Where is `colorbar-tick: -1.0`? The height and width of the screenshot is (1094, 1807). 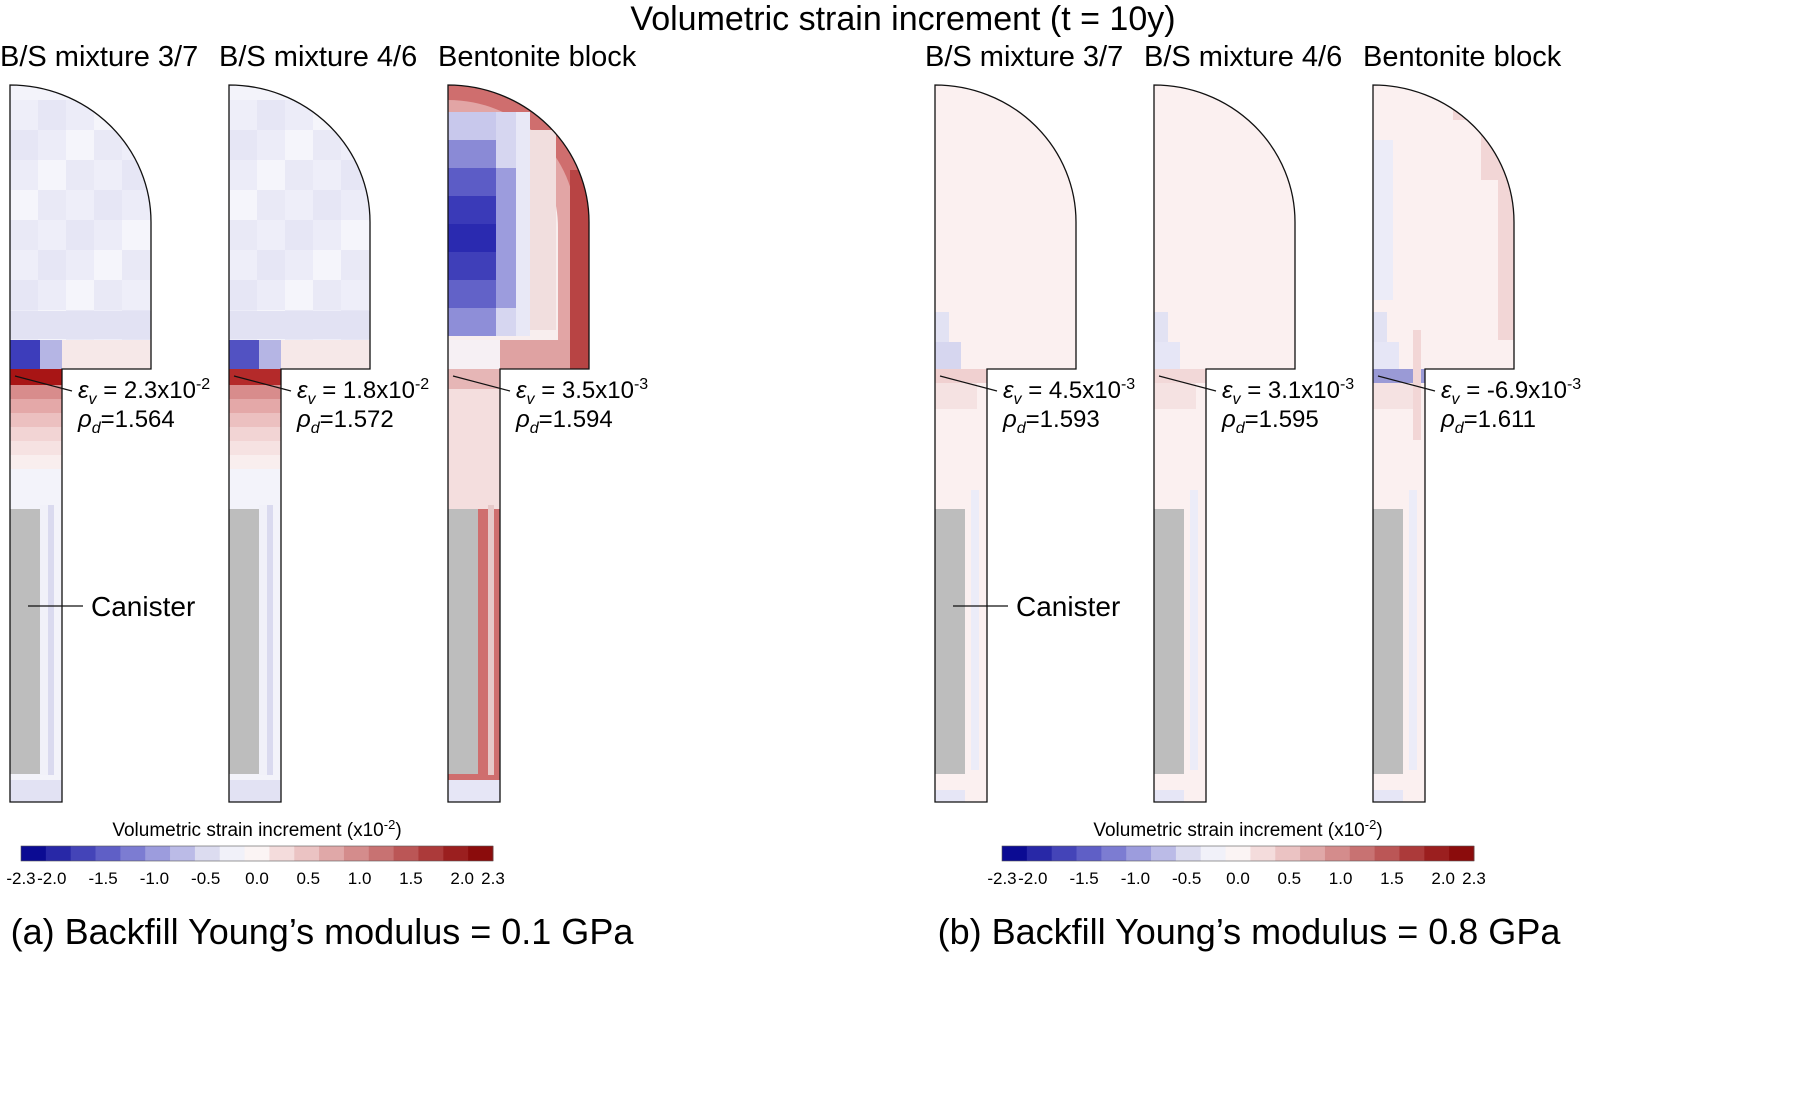 colorbar-tick: -1.0 is located at coordinates (154, 878).